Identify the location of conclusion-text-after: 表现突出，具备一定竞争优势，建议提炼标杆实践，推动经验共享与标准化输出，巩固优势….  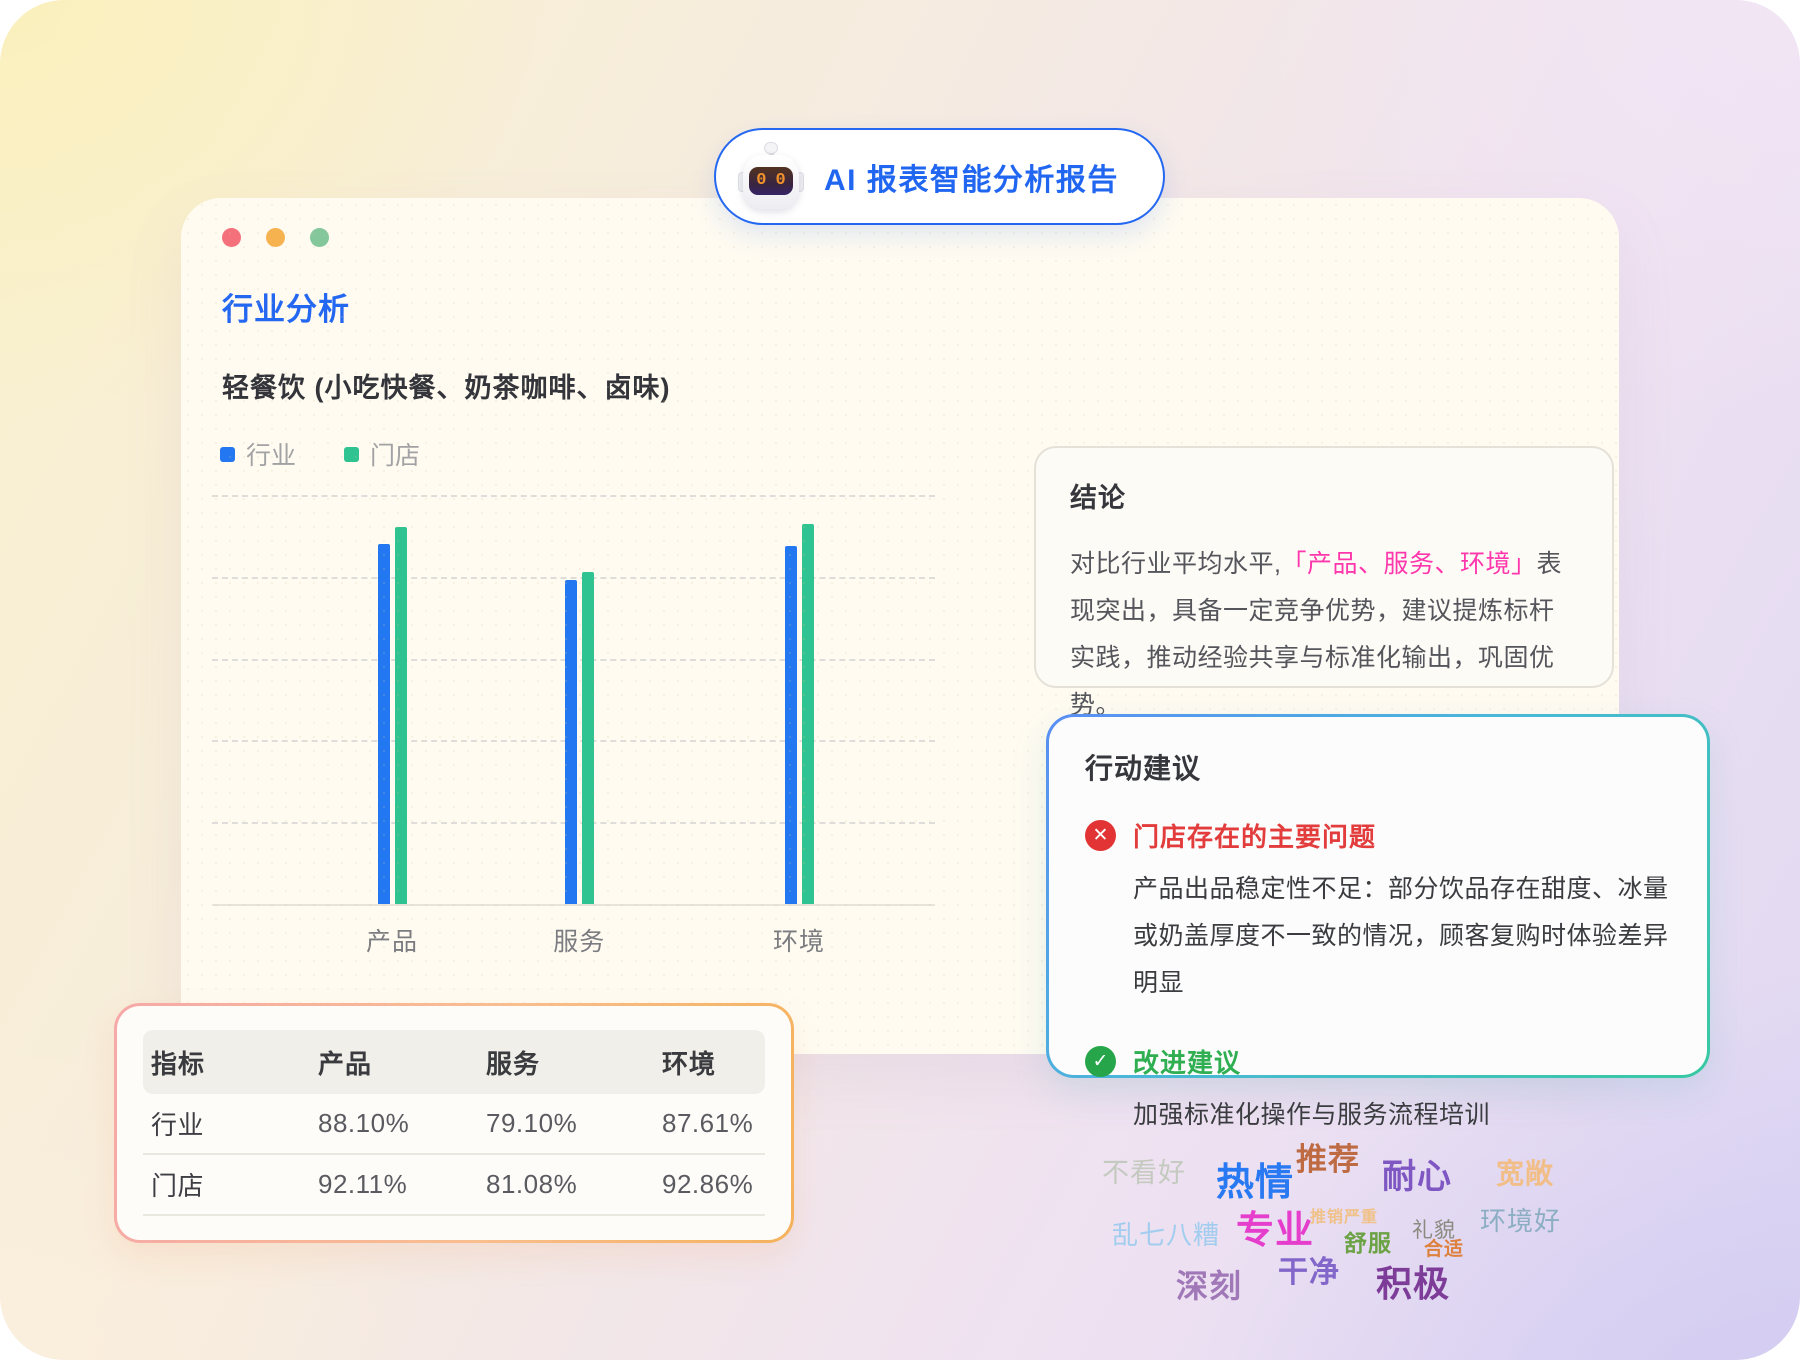
(1316, 634).